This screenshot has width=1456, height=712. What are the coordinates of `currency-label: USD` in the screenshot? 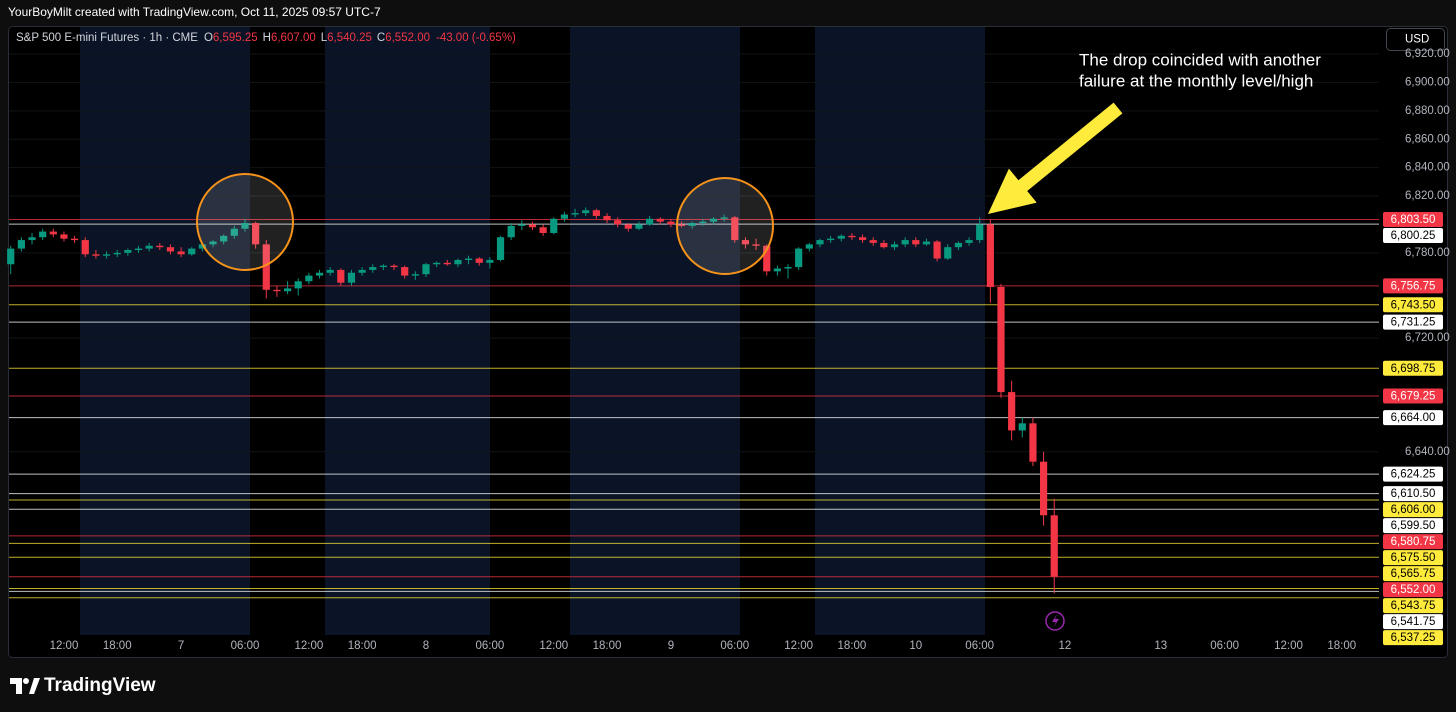 It's located at (1417, 40).